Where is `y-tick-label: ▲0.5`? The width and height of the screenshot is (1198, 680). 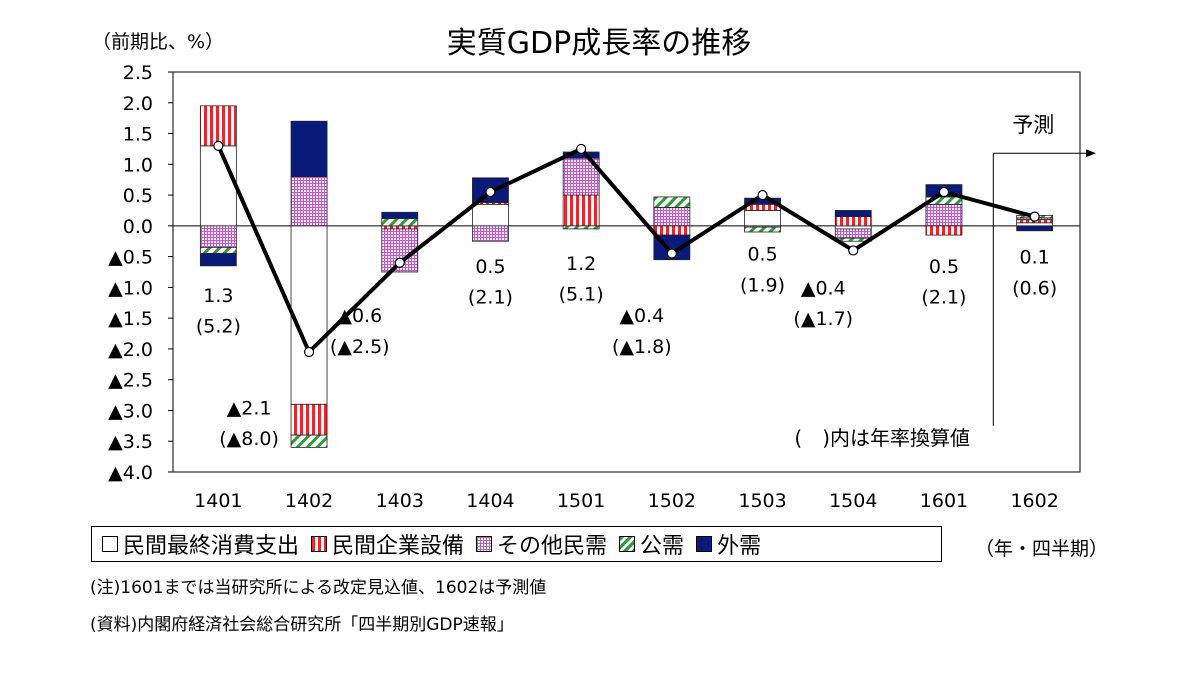
y-tick-label: ▲0.5 is located at coordinates (130, 258).